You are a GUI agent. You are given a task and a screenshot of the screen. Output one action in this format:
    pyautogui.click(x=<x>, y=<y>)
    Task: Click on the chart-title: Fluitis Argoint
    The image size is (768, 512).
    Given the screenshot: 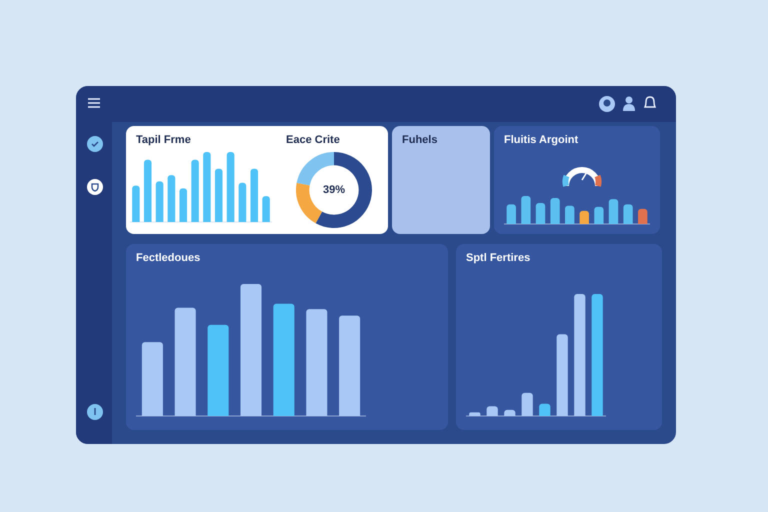 What is the action you would take?
    pyautogui.click(x=541, y=140)
    